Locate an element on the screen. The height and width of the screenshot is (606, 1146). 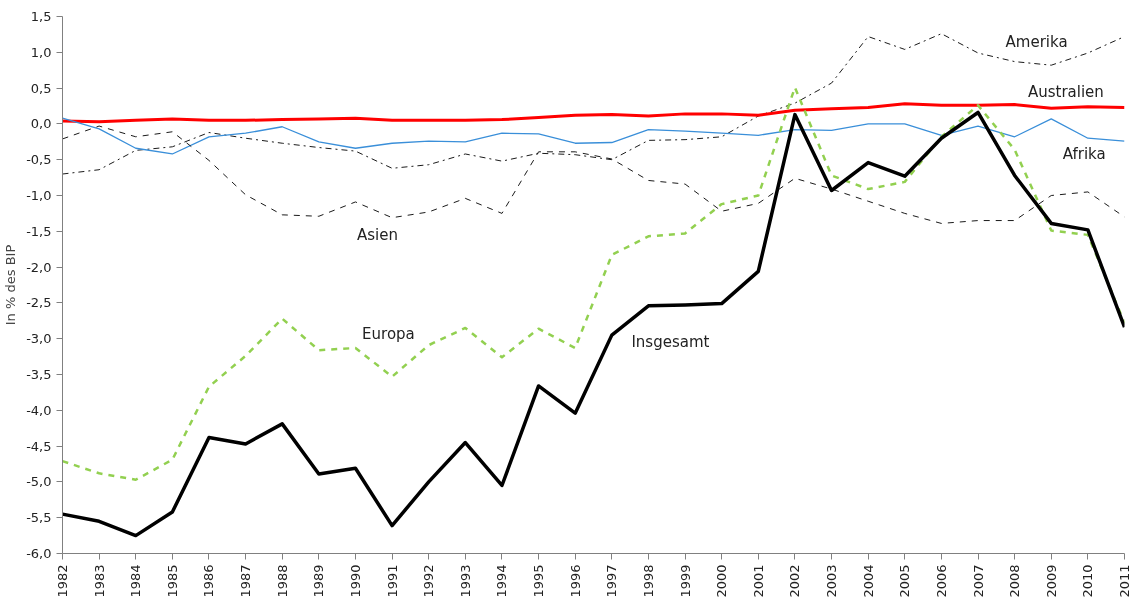
x-tick-label: 2007 is located at coordinates (978, 581).